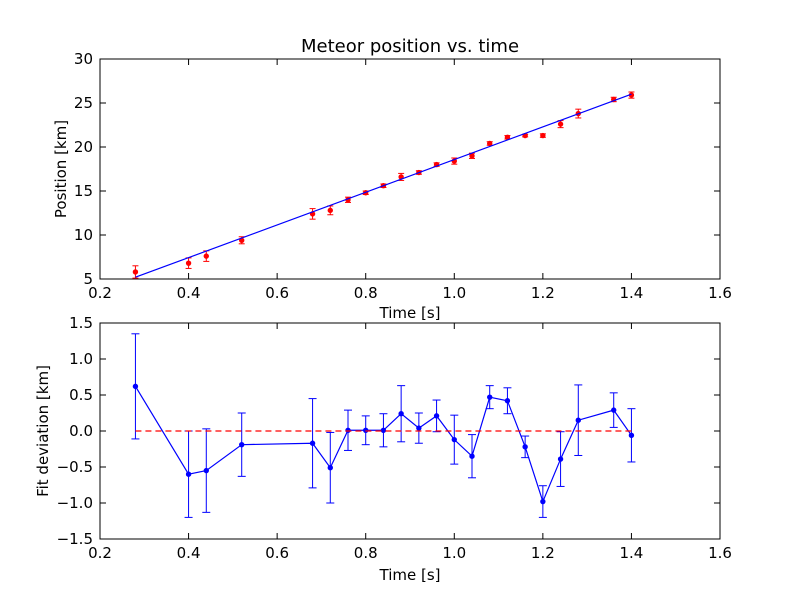 This screenshot has height=600, width=800. Describe the element at coordinates (81, 431) in the screenshot. I see `y-tick-label: 0.0` at that location.